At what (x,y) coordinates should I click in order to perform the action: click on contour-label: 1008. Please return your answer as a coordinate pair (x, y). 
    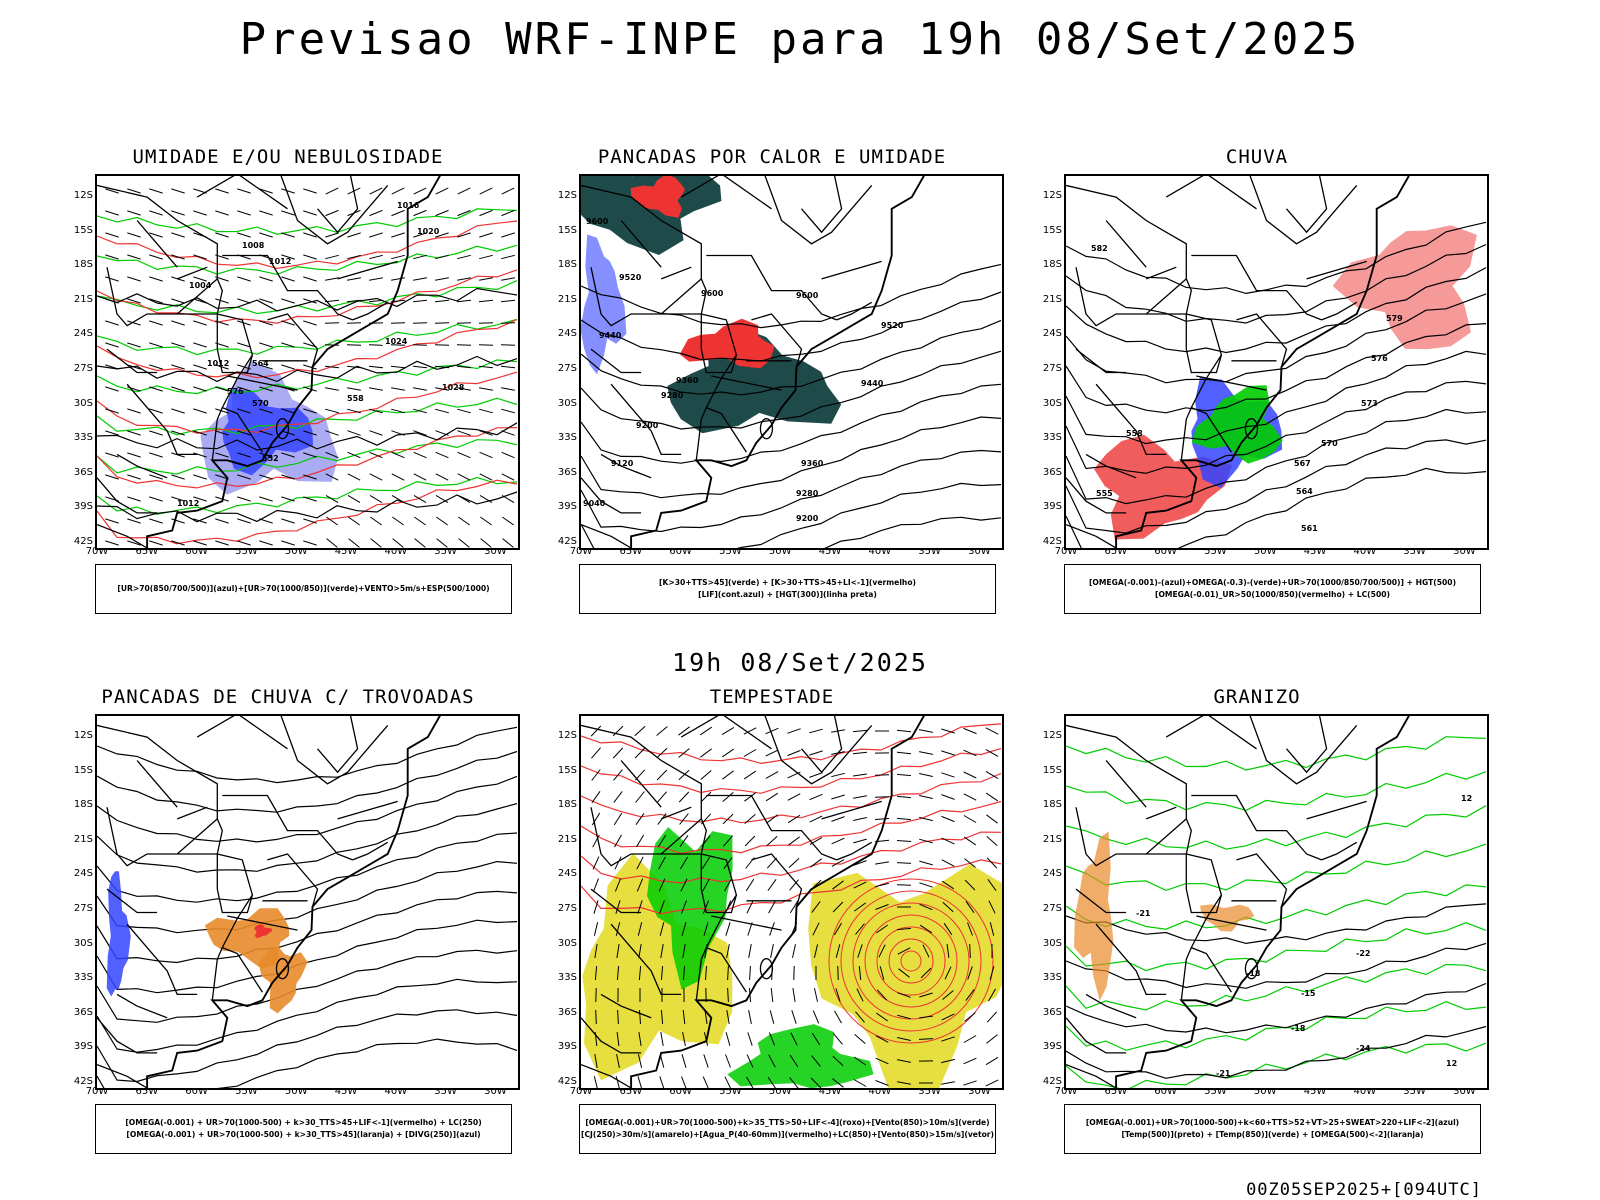
    Looking at the image, I should click on (253, 245).